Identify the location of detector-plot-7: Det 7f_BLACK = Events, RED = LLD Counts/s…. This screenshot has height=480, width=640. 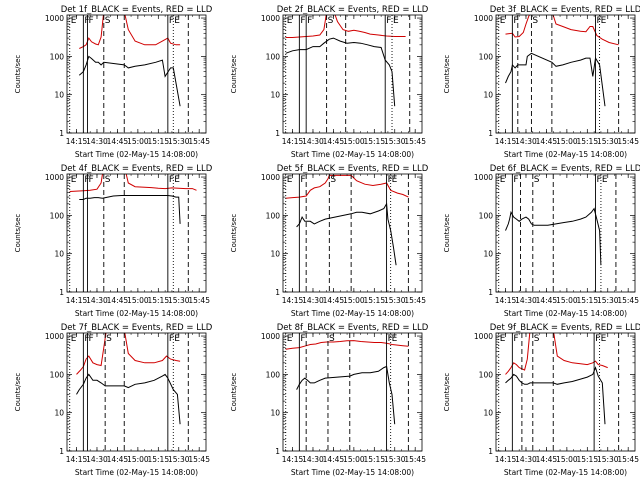
(113, 400).